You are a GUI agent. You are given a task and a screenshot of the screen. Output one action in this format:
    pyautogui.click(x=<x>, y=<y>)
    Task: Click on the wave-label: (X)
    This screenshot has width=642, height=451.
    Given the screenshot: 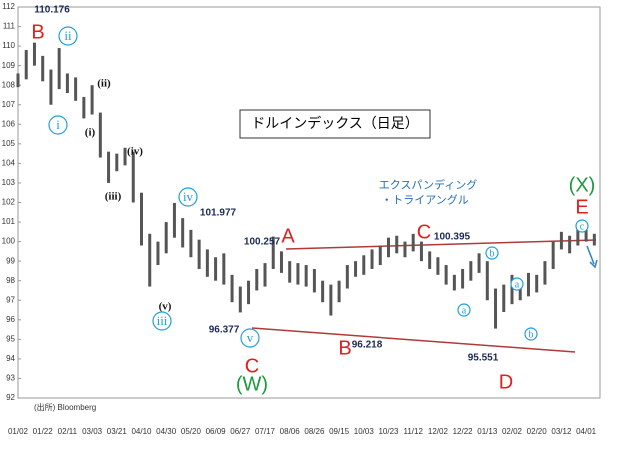 What is the action you would take?
    pyautogui.click(x=582, y=185)
    